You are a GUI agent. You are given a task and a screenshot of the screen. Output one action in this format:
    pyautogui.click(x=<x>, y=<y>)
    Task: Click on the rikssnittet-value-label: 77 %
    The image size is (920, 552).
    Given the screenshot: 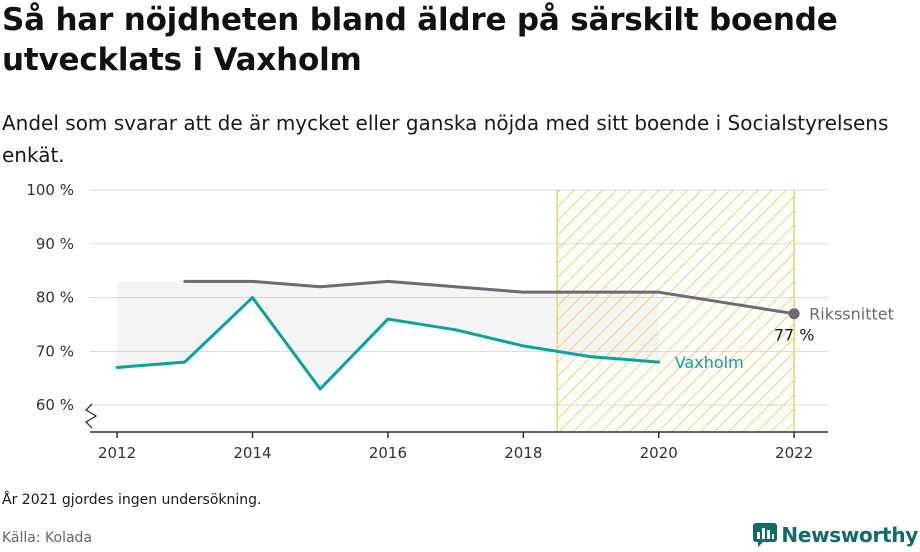 What is the action you would take?
    pyautogui.click(x=794, y=335)
    